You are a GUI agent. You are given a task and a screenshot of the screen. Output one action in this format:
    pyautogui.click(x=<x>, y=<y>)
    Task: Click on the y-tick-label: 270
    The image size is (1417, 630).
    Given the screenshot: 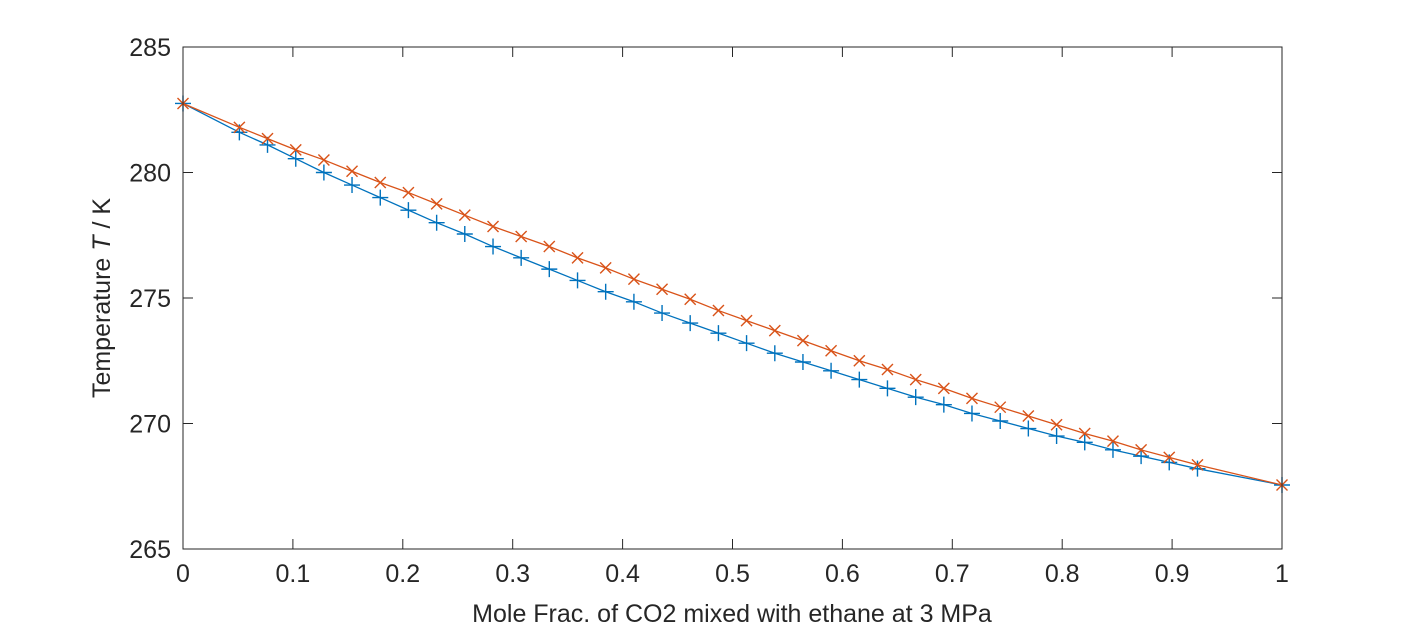 What is the action you would take?
    pyautogui.click(x=150, y=425)
    